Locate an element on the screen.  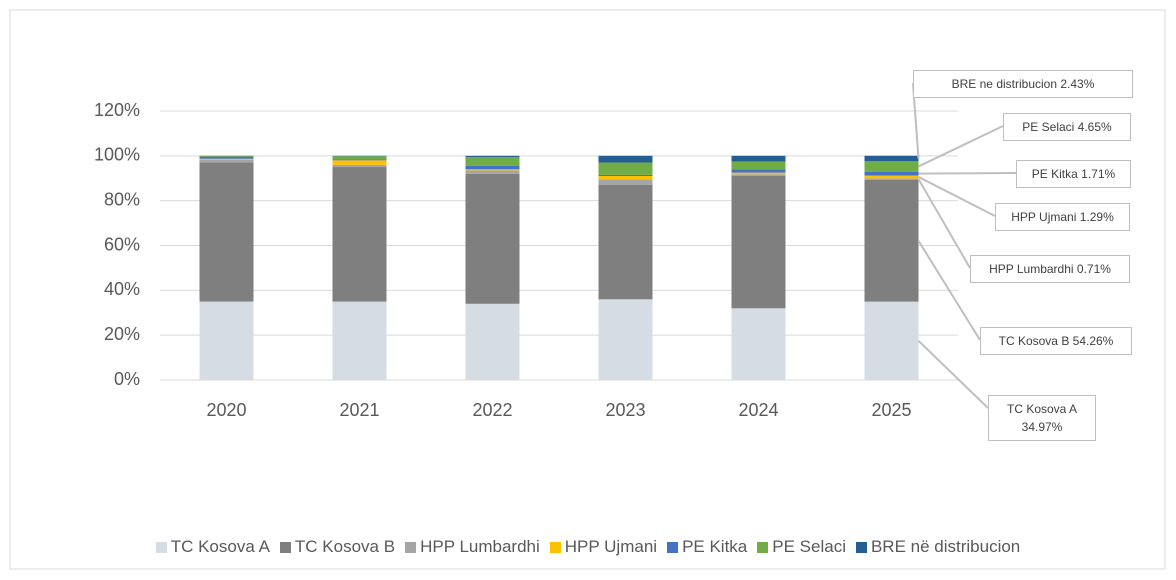
legend-item: PE Kitka is located at coordinates (707, 547).